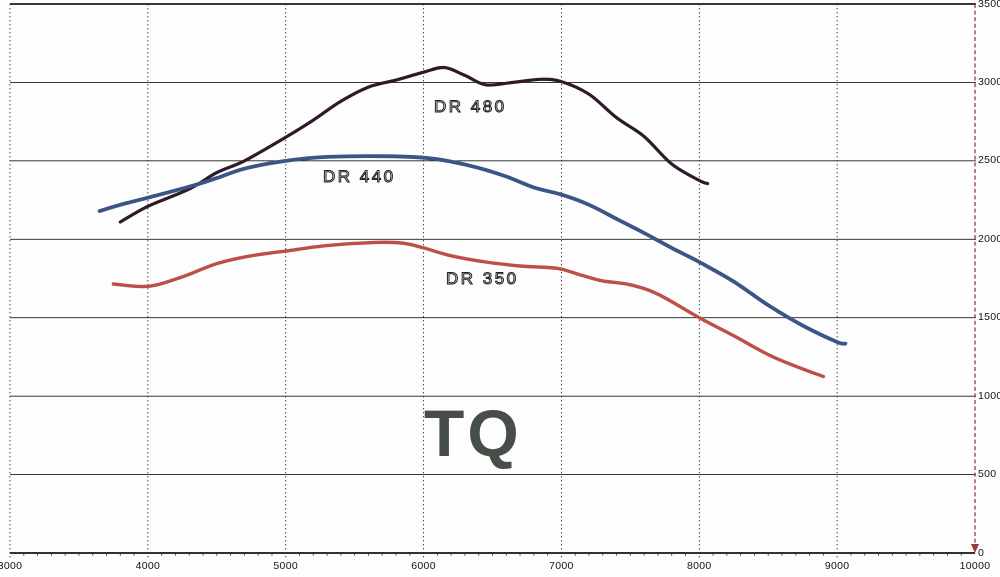 The image size is (1000, 577). Describe the element at coordinates (423, 566) in the screenshot. I see `x-tick-label-6000: 6000` at that location.